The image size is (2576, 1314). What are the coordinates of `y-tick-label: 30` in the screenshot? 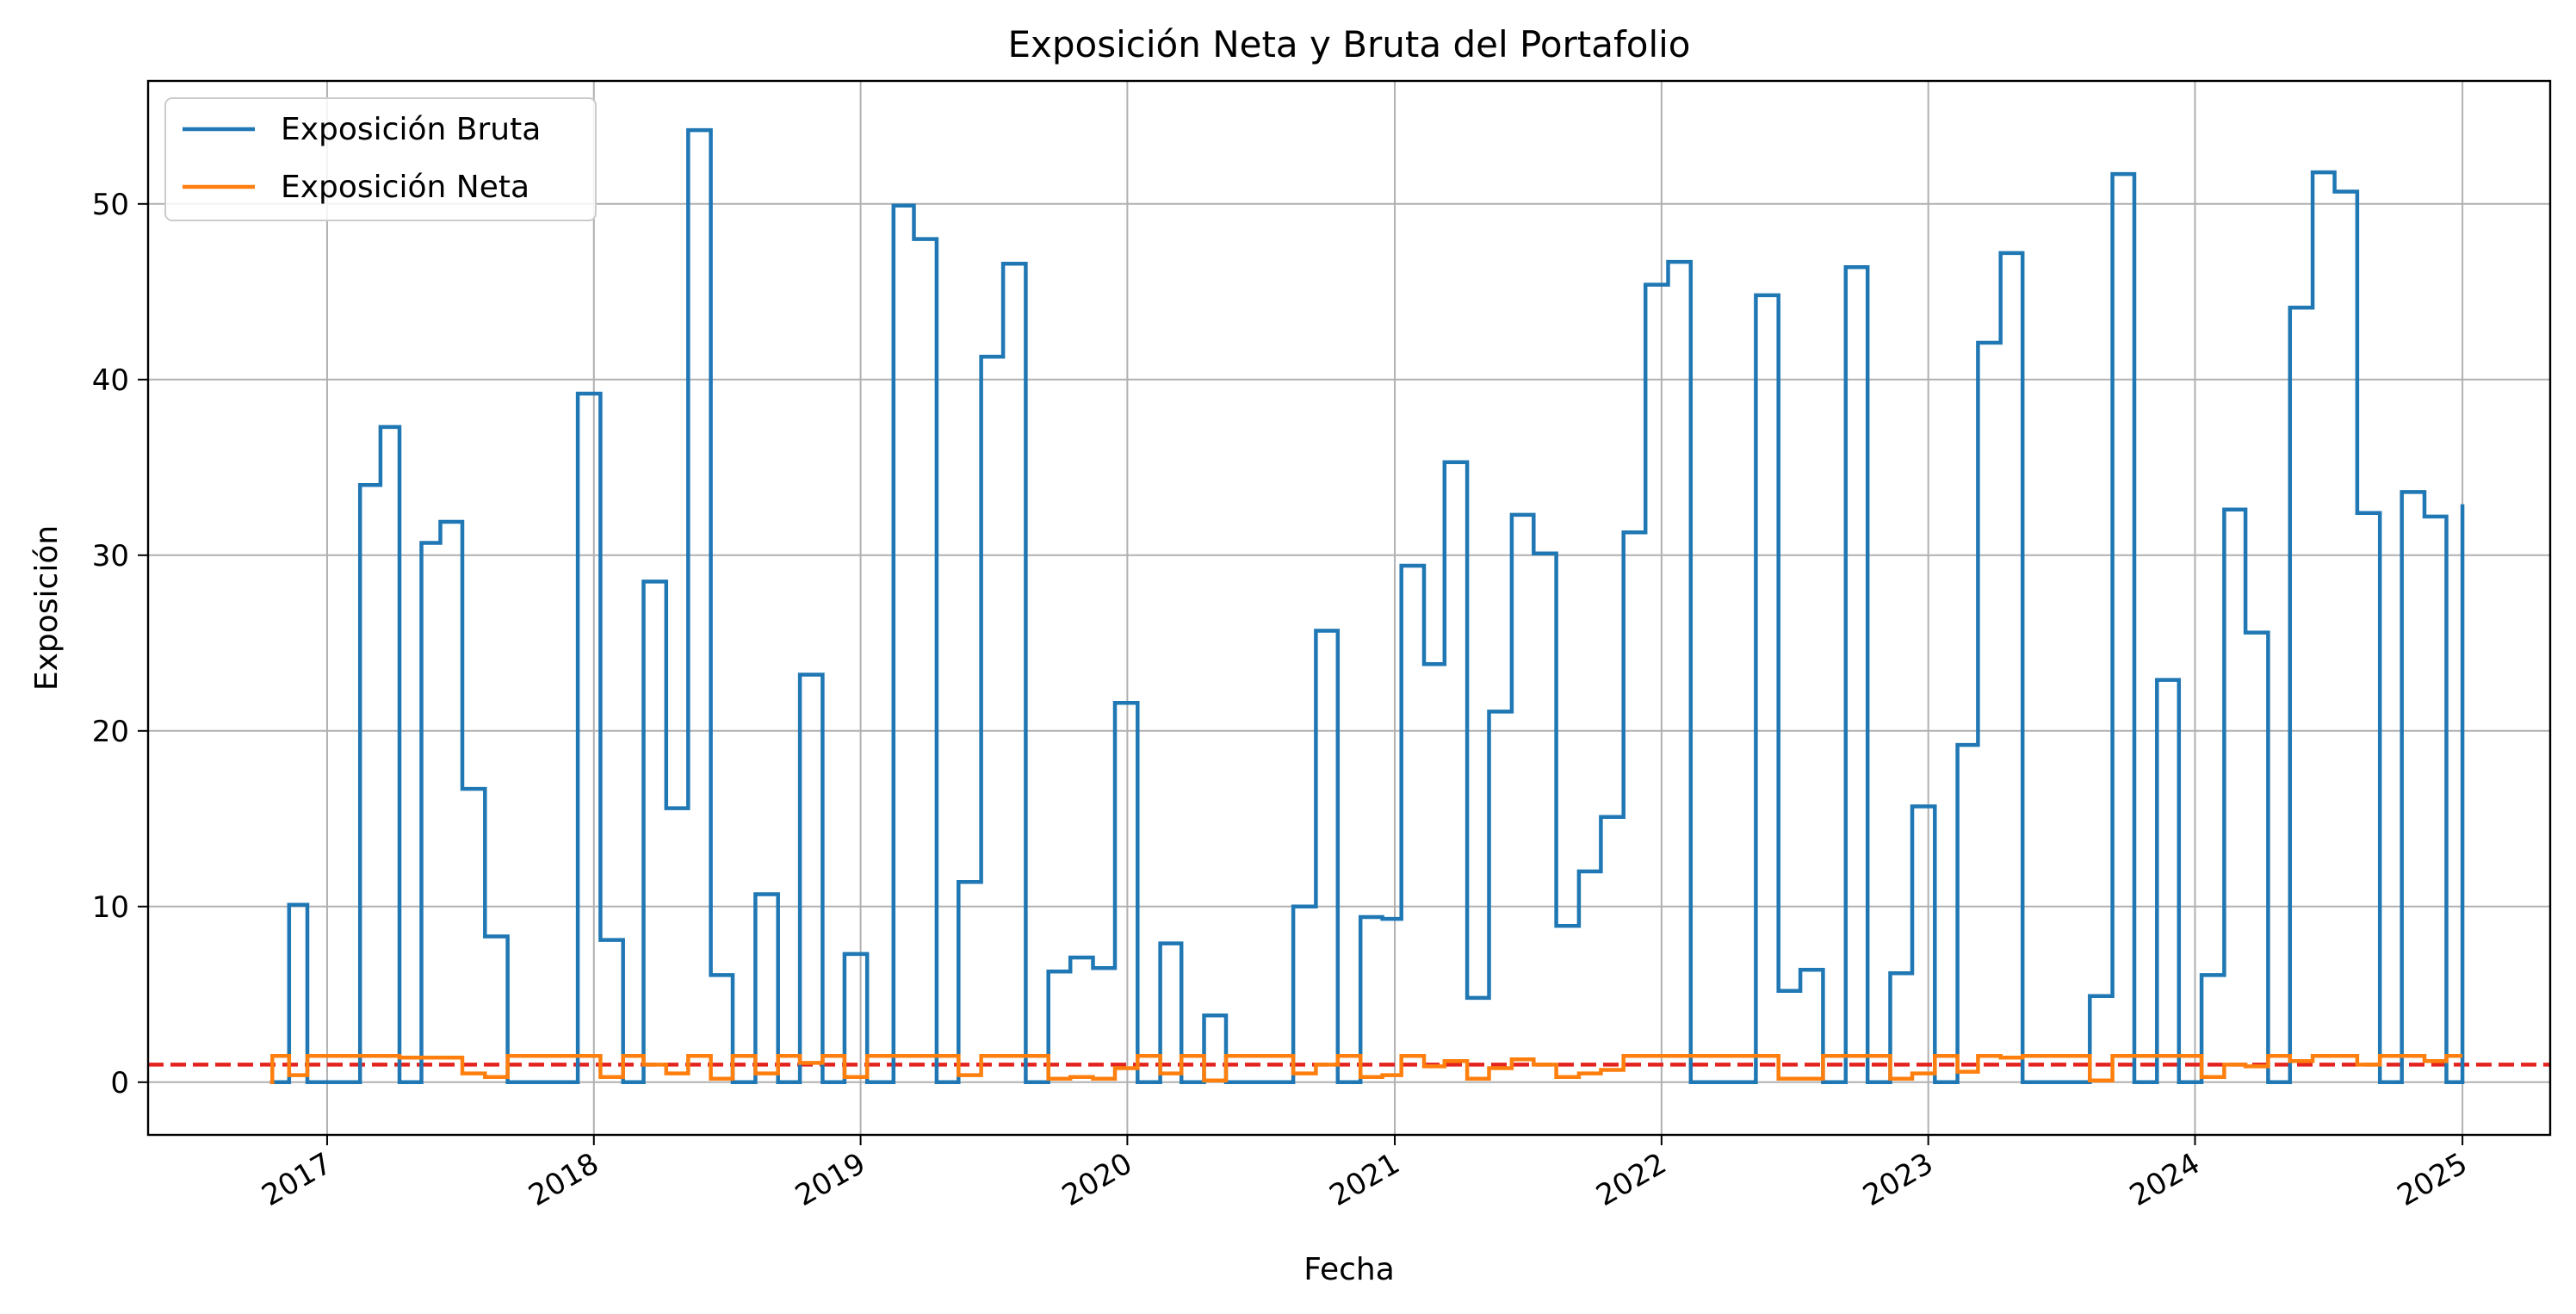 It's located at (110, 556).